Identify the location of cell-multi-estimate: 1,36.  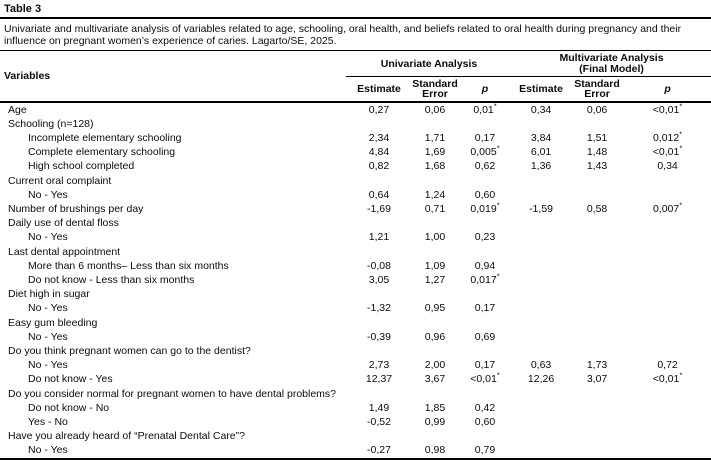
(541, 166).